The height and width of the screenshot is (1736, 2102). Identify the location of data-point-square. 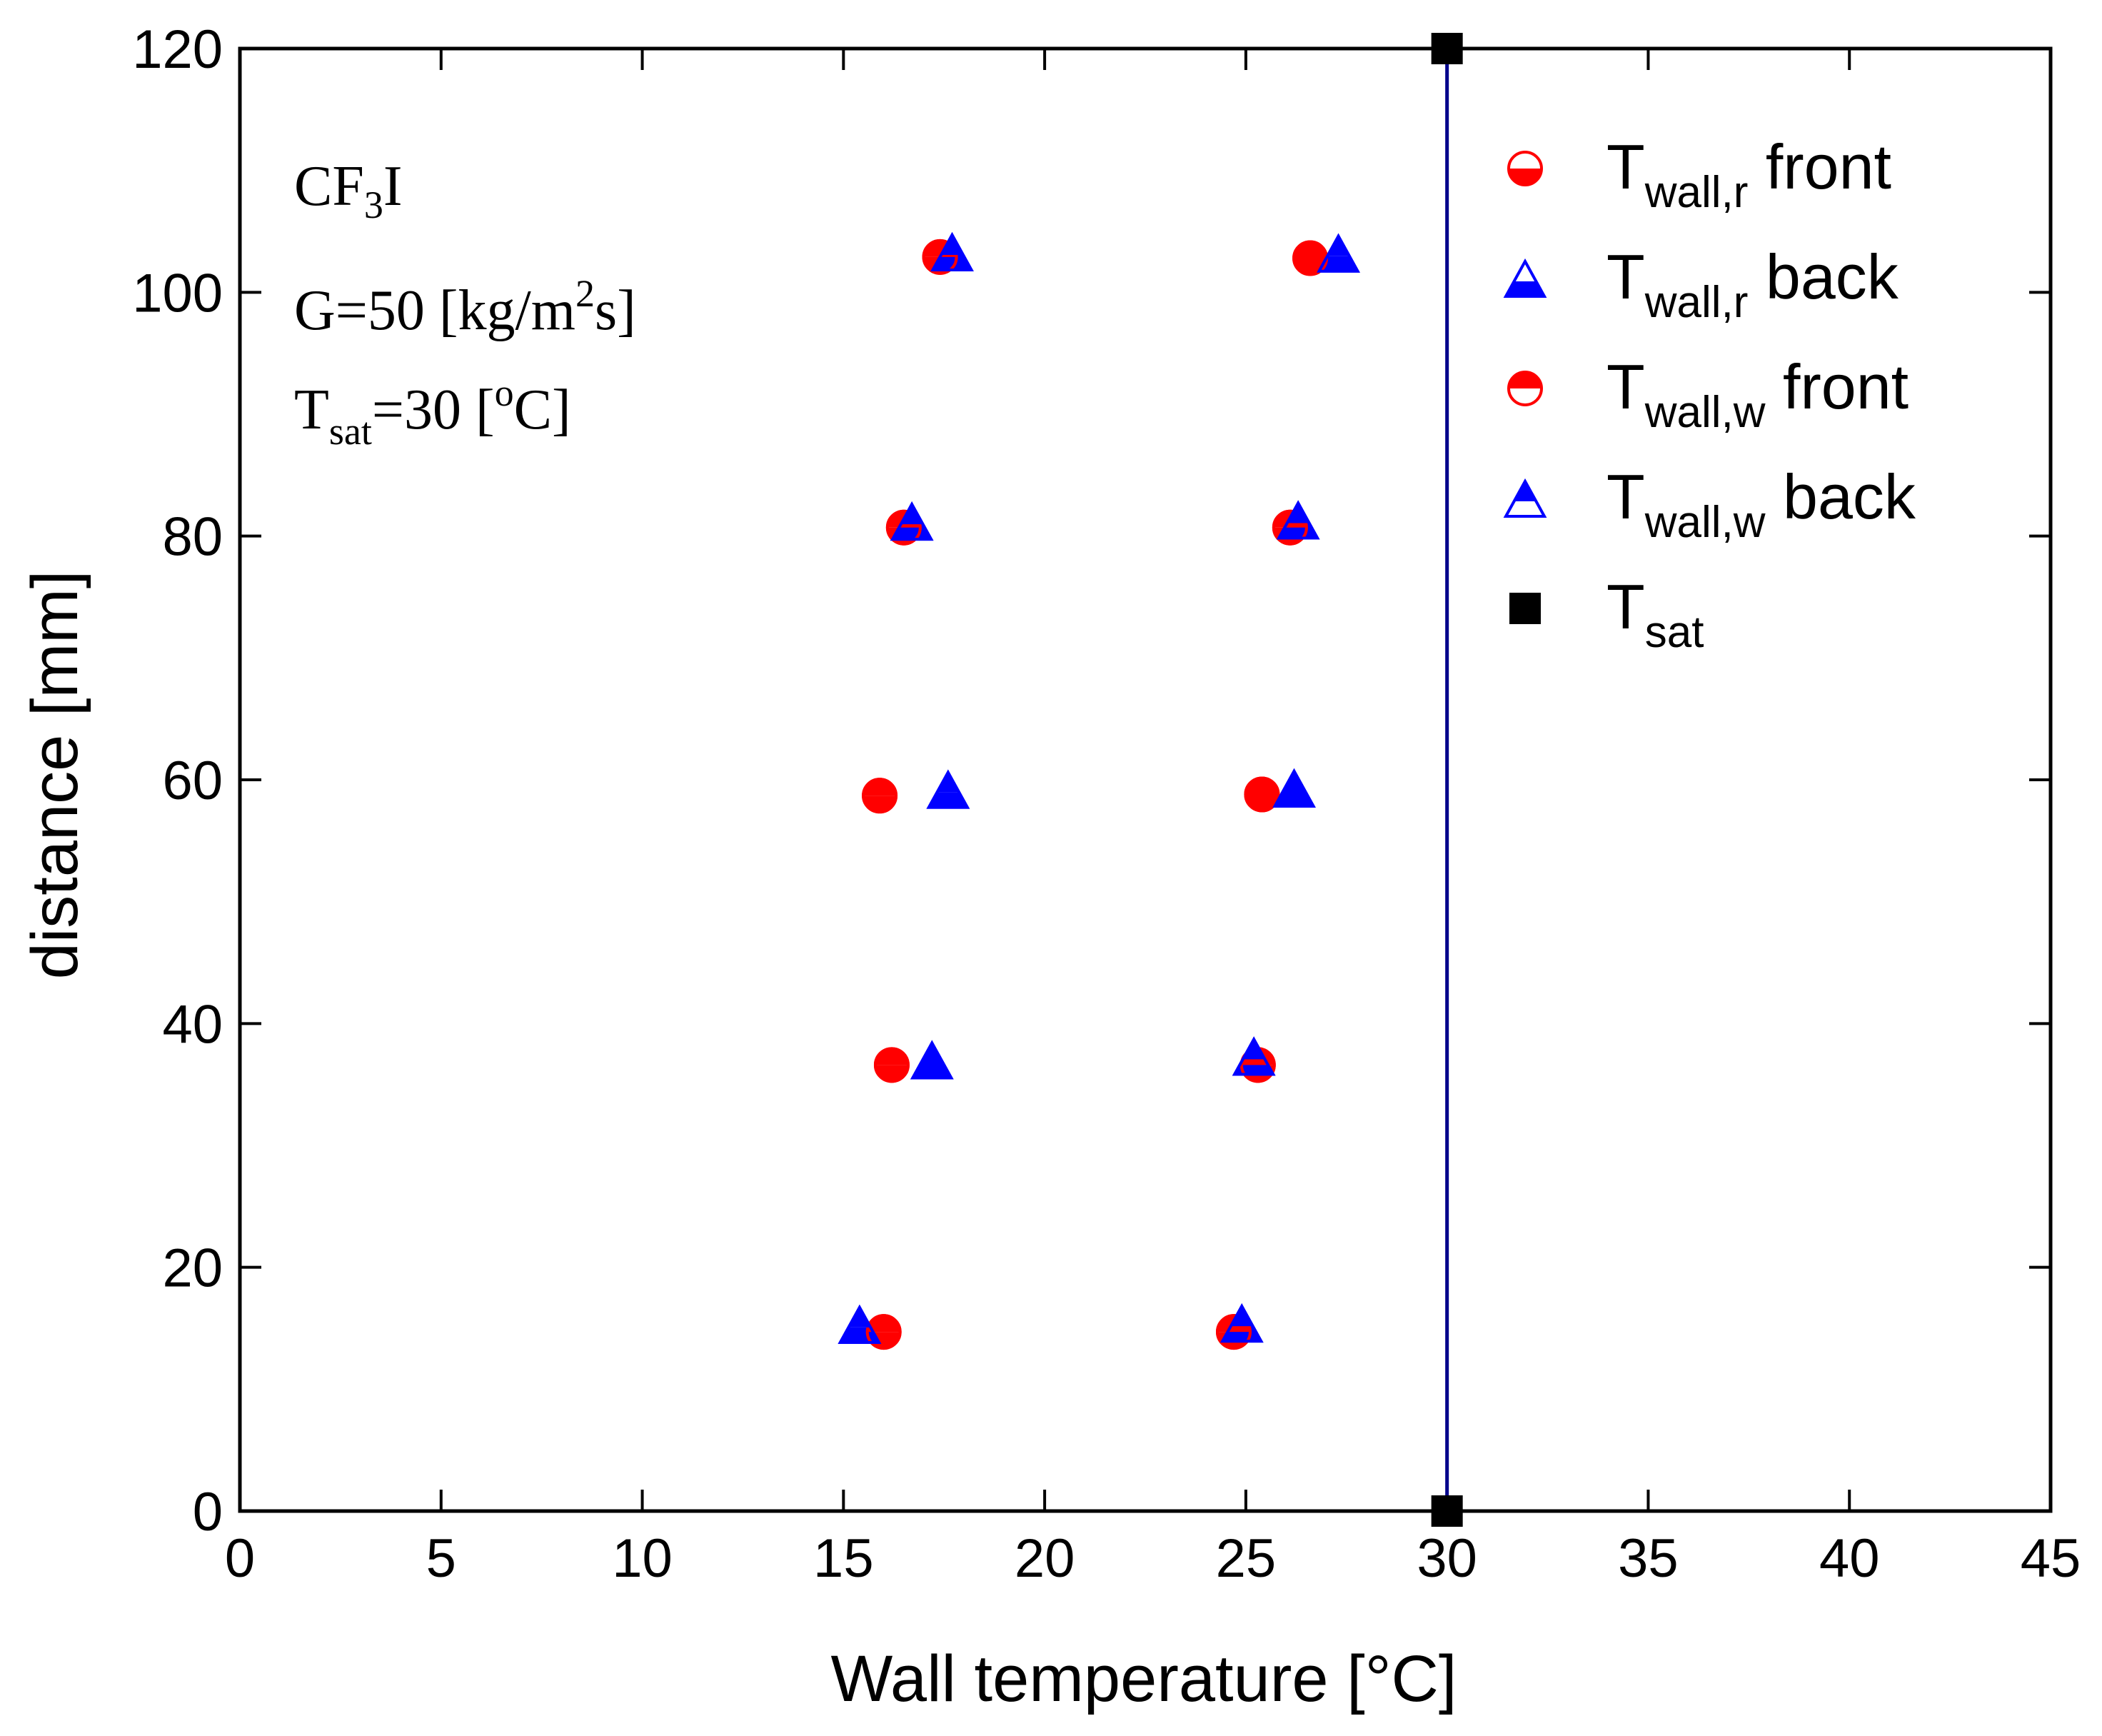
(1447, 48).